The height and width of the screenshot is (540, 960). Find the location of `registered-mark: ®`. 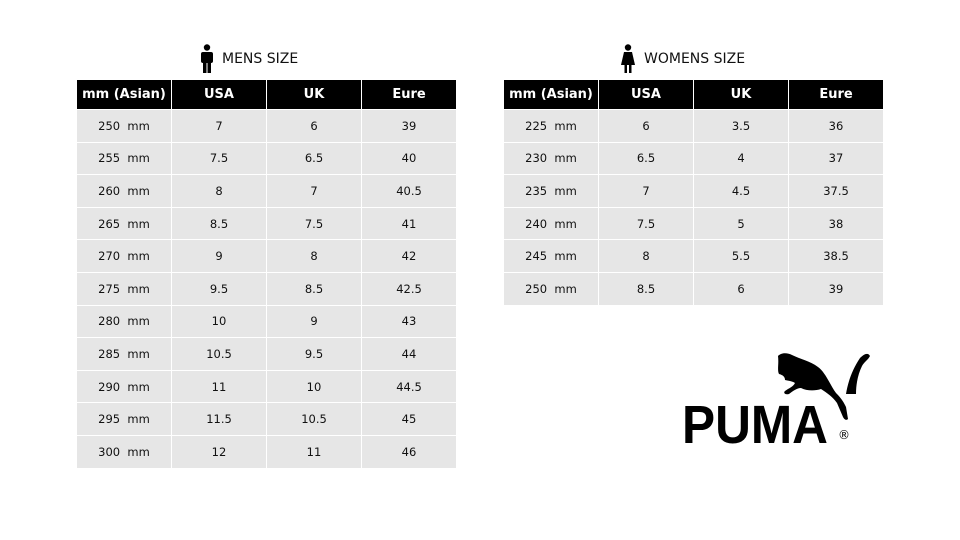

registered-mark: ® is located at coordinates (844, 435).